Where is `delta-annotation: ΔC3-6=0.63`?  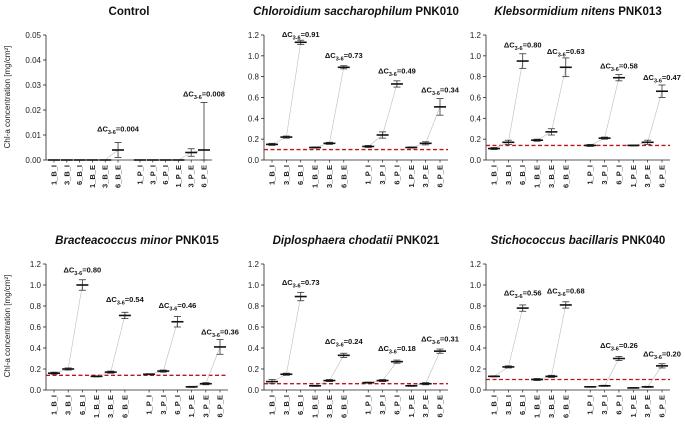 delta-annotation: ΔC3-6=0.63 is located at coordinates (566, 53).